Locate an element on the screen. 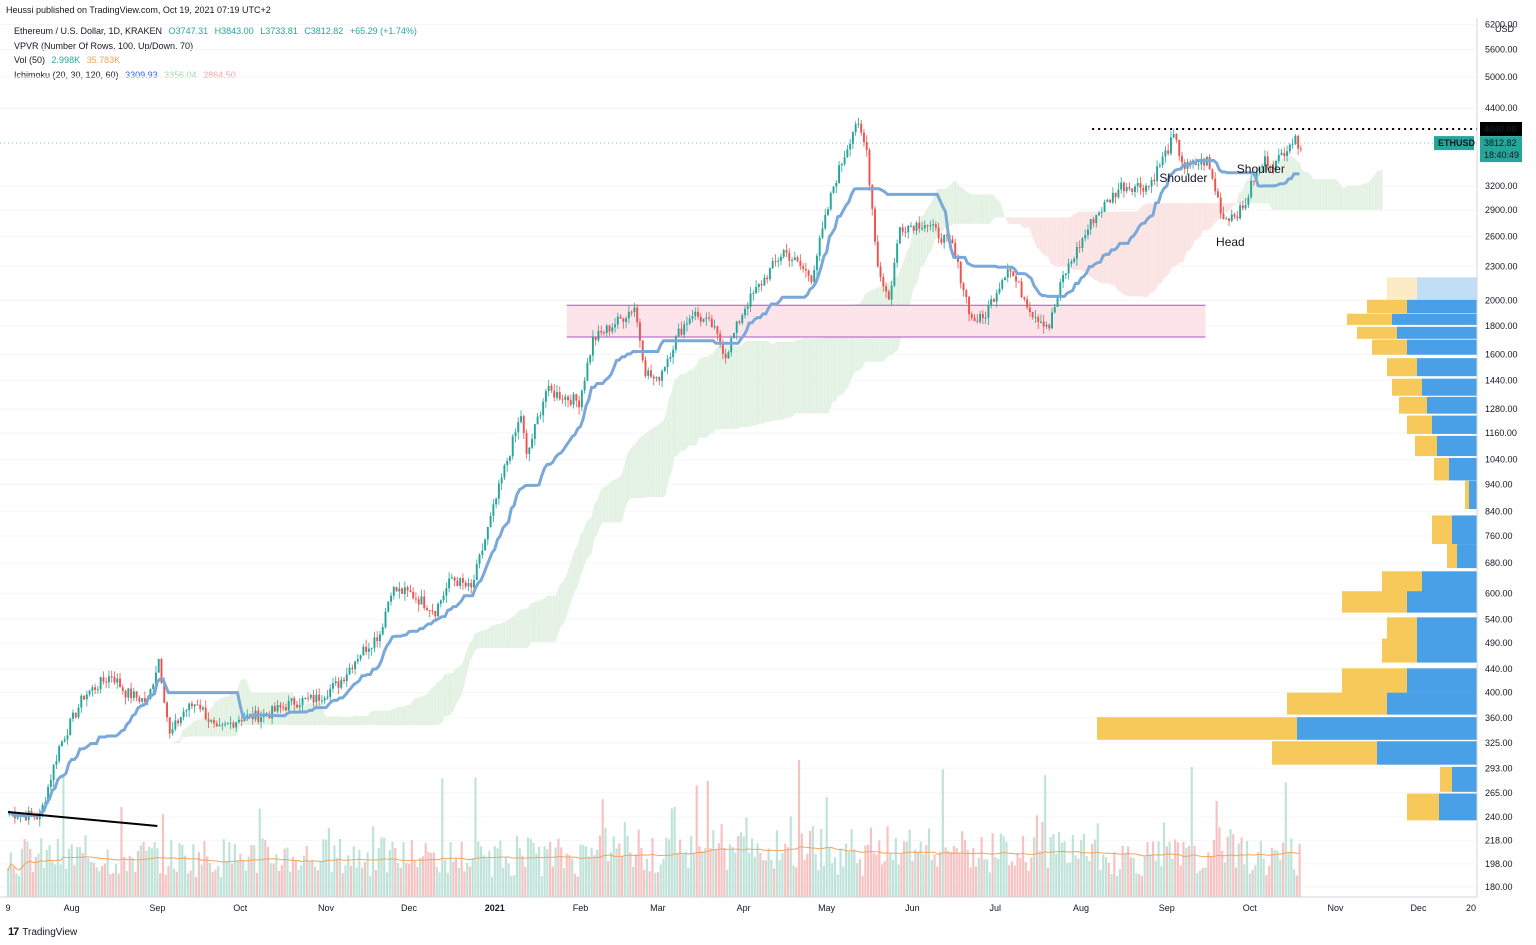 The width and height of the screenshot is (1536, 945). ohlc-change: +65.29 (+1.74%) is located at coordinates (383, 31).